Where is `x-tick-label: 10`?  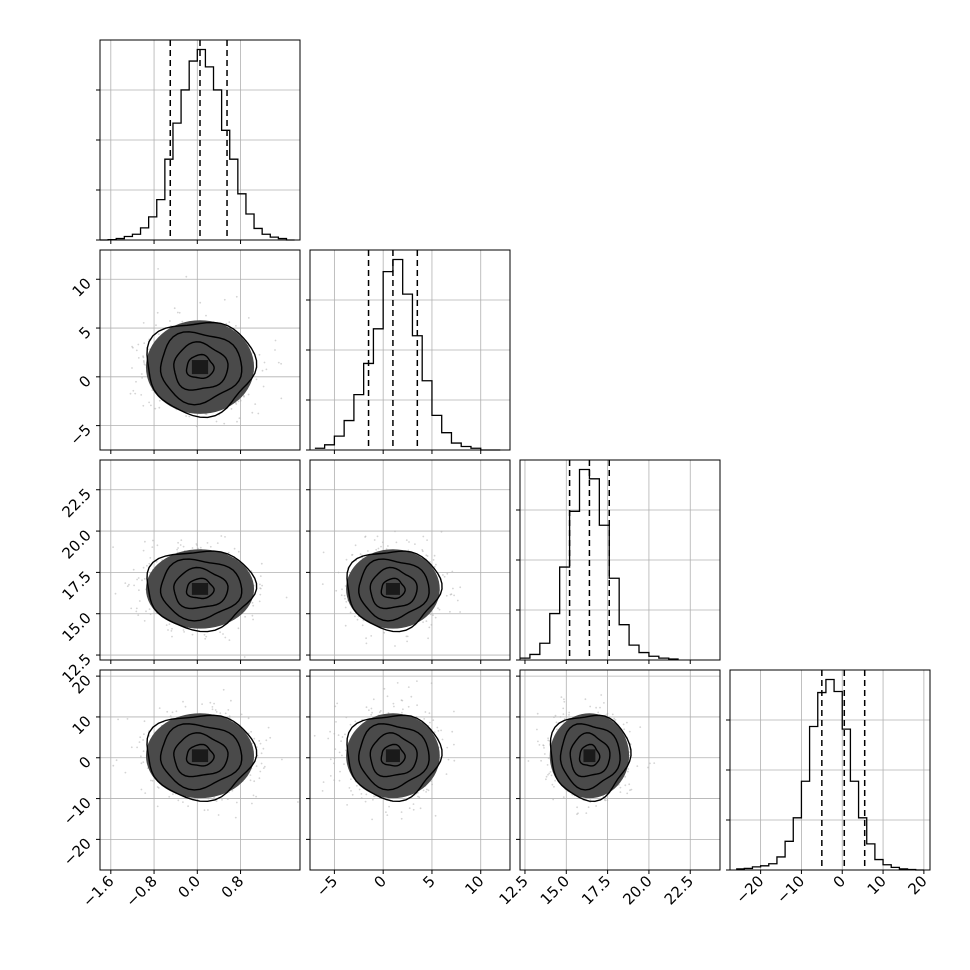
x-tick-label: 10 is located at coordinates (474, 885).